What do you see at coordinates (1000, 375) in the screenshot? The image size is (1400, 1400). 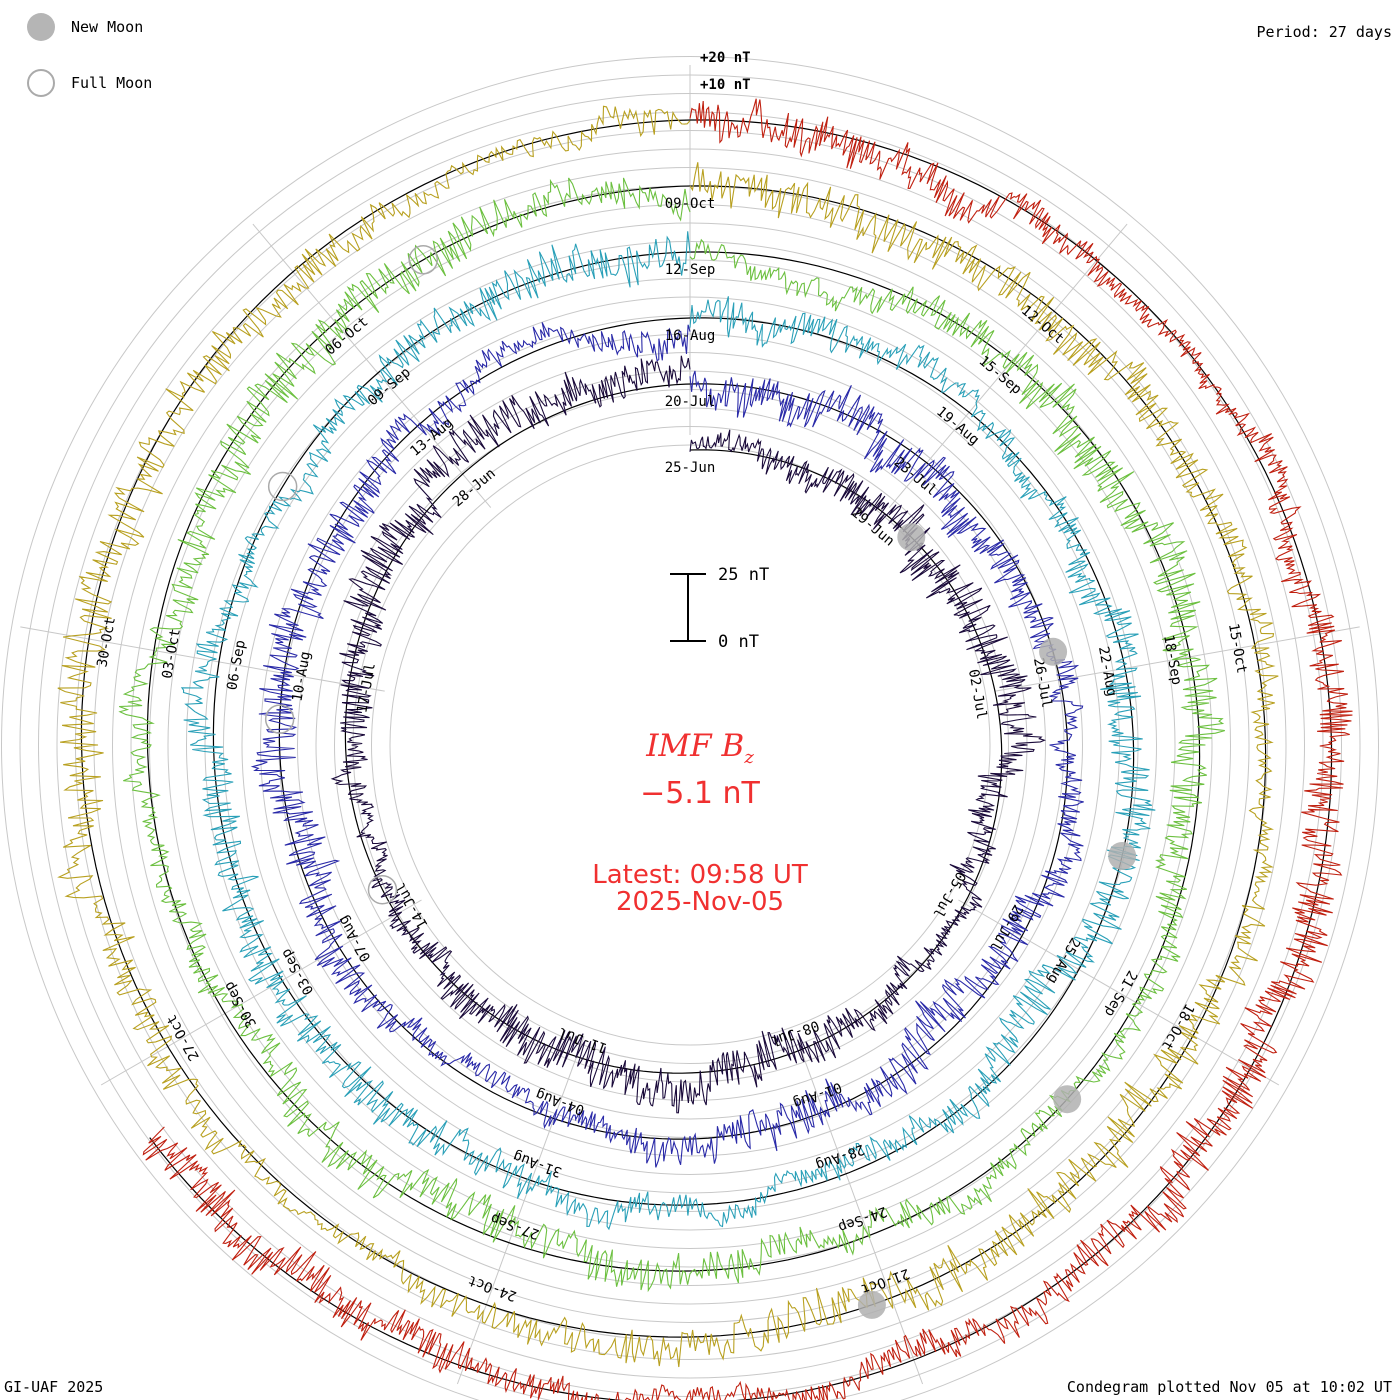 I see `date-label: 15-Sep` at bounding box center [1000, 375].